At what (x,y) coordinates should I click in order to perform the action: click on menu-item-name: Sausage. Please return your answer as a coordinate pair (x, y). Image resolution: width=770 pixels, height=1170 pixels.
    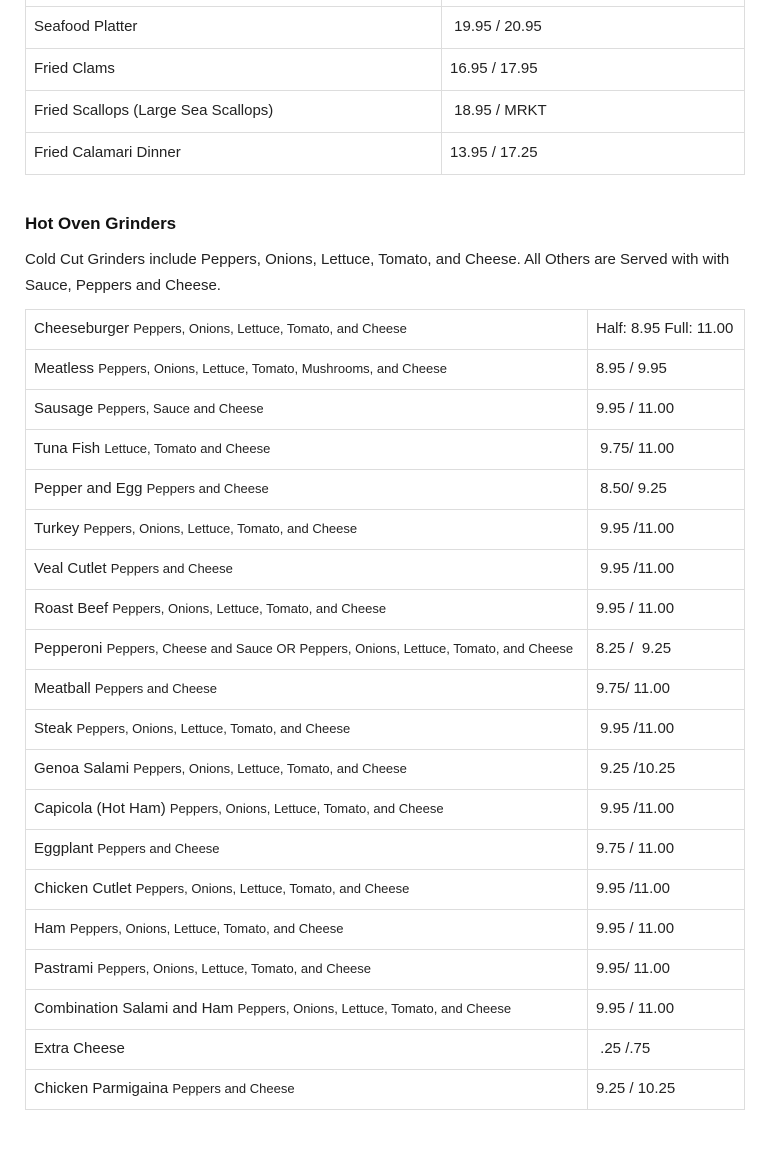
    Looking at the image, I should click on (64, 408).